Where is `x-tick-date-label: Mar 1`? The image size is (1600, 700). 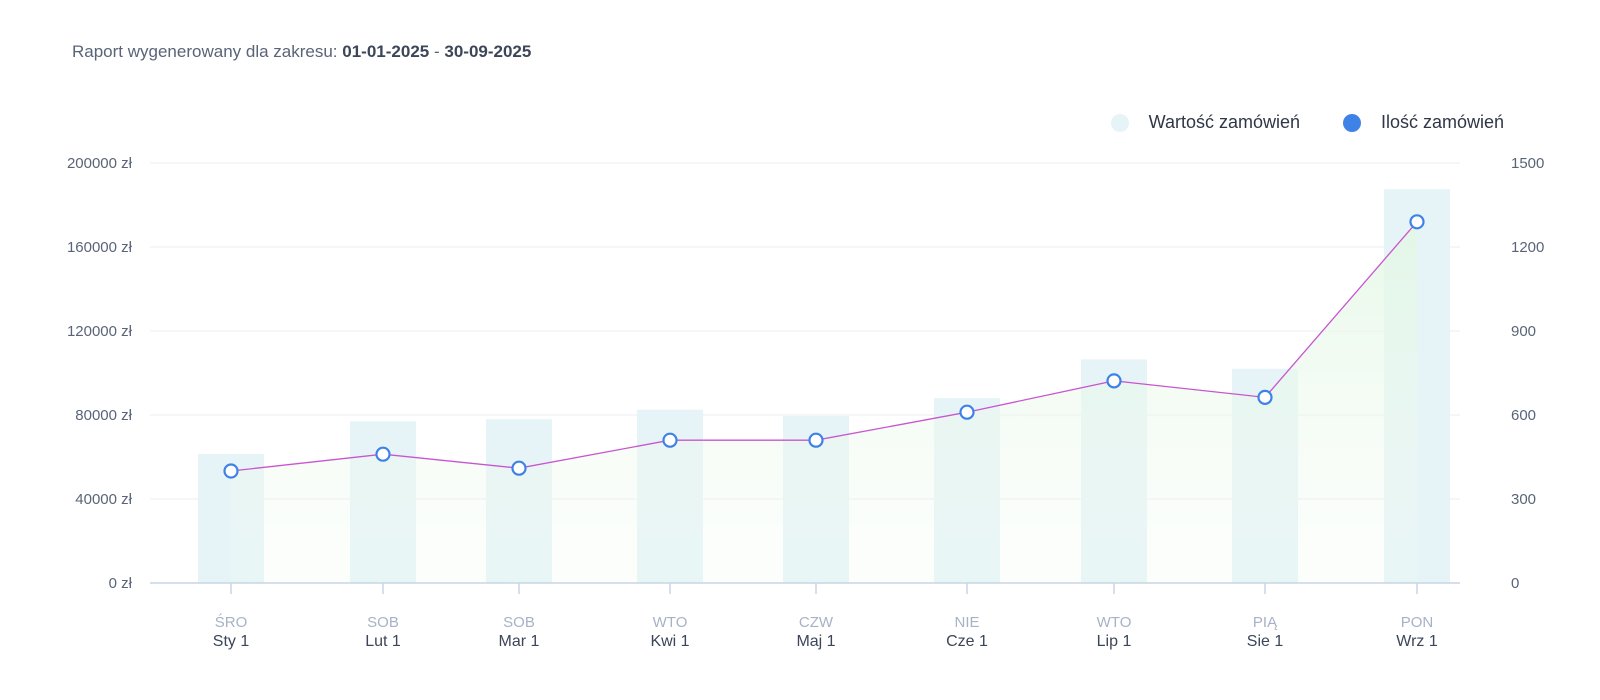
x-tick-date-label: Mar 1 is located at coordinates (519, 641).